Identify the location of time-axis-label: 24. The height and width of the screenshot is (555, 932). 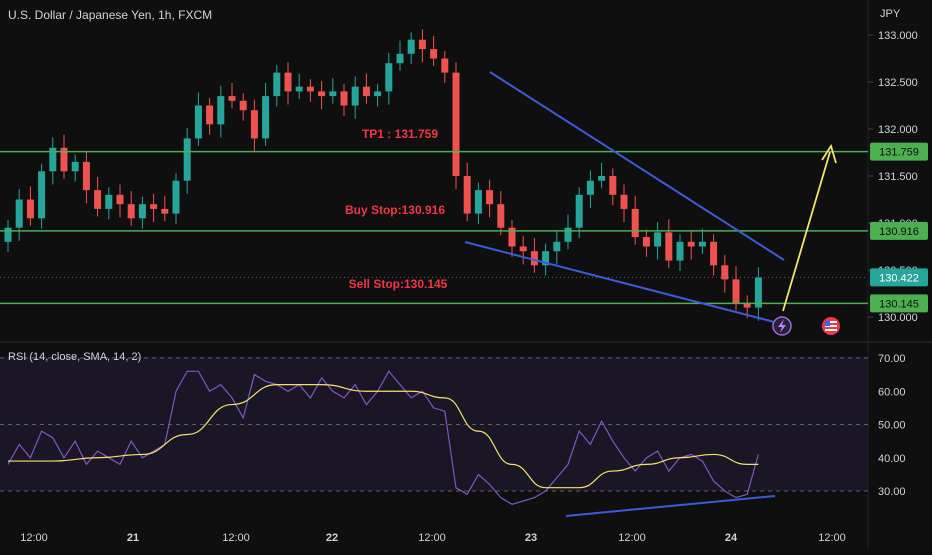
(731, 538).